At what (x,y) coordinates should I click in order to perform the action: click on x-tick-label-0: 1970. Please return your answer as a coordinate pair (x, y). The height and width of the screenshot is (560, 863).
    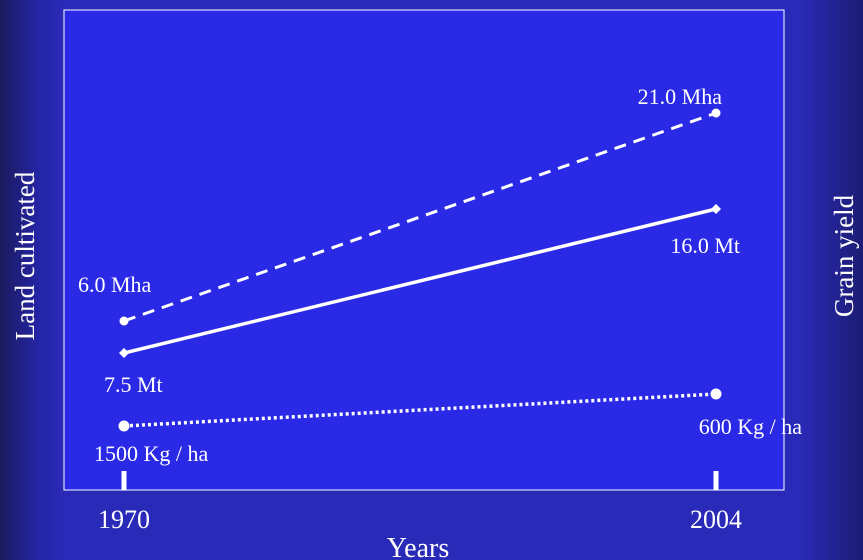
    Looking at the image, I should click on (124, 519).